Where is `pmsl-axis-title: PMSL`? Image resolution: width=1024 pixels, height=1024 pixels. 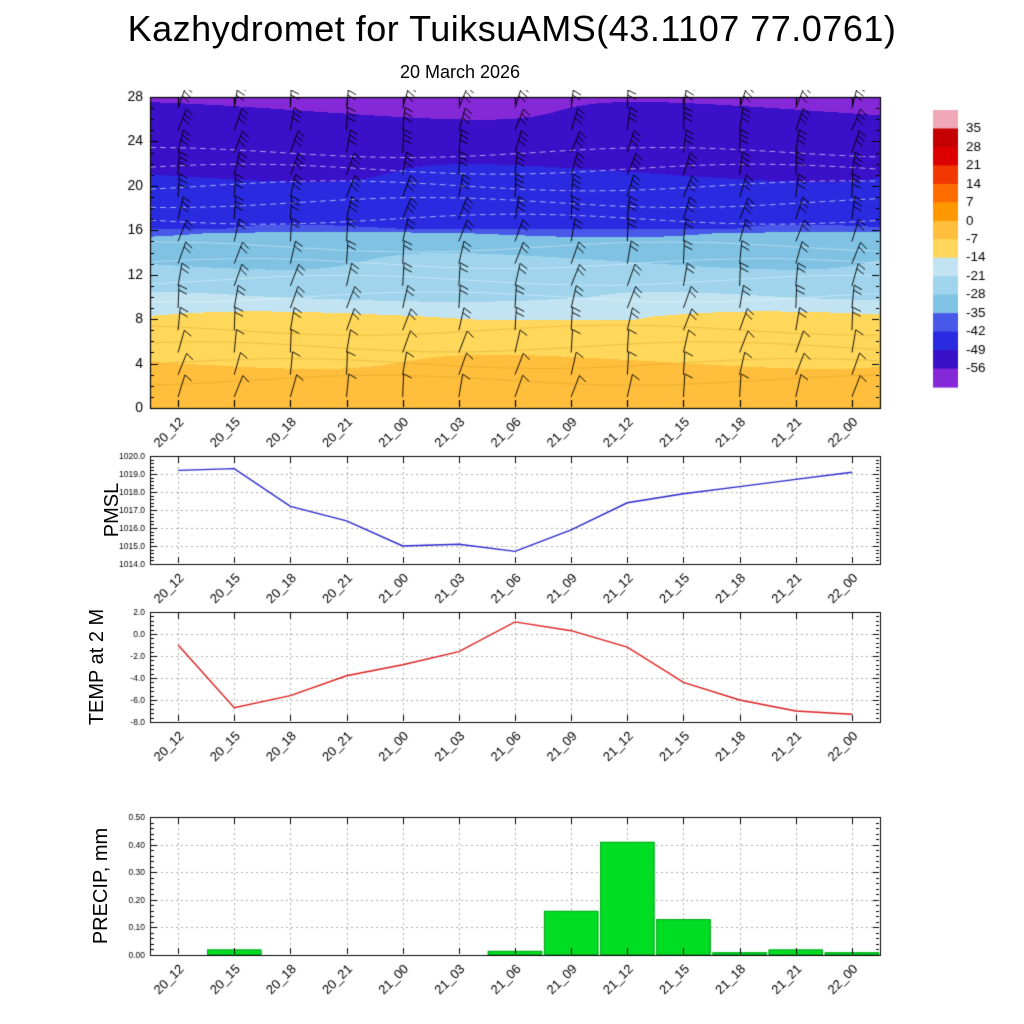 pmsl-axis-title: PMSL is located at coordinates (112, 510).